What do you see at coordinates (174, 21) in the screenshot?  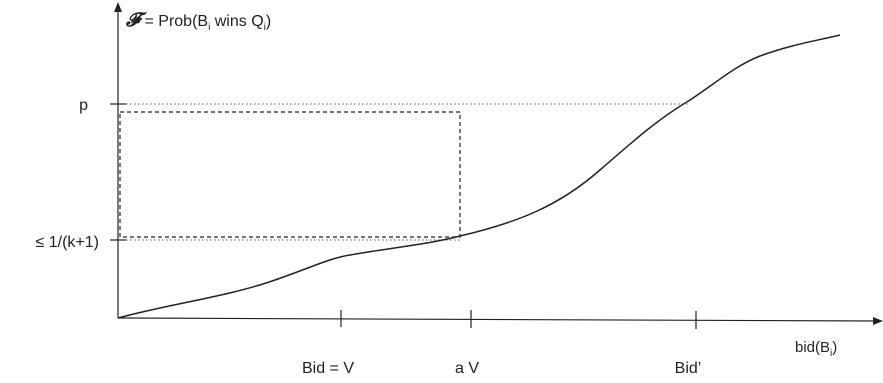 I see `y-axis-label-prefix: = Prob(B` at bounding box center [174, 21].